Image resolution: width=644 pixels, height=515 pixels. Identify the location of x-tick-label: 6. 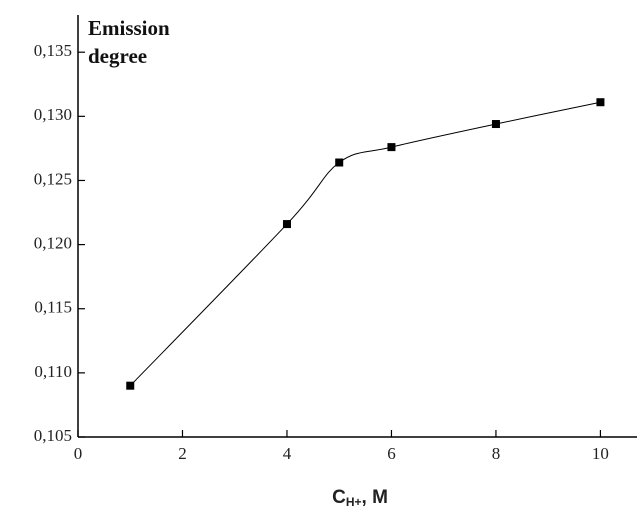
(391, 453).